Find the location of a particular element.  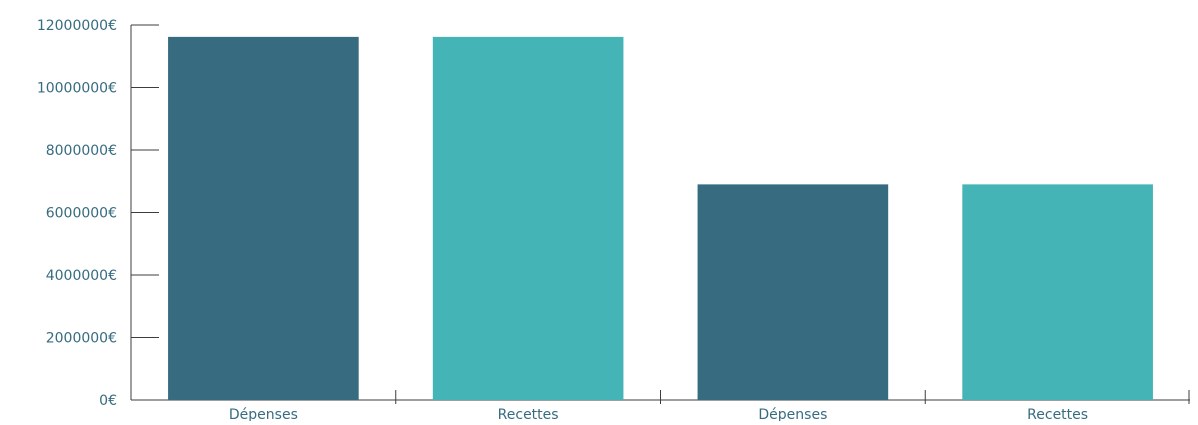

y-tick-label: 8000000€ is located at coordinates (81, 151).